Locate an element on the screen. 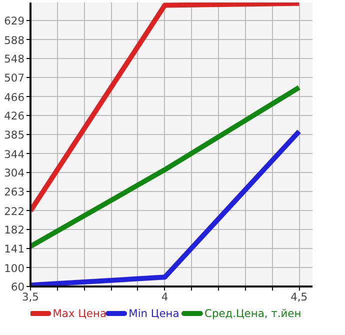 The height and width of the screenshot is (335, 345). y-tick-label: 588 is located at coordinates (14, 40).